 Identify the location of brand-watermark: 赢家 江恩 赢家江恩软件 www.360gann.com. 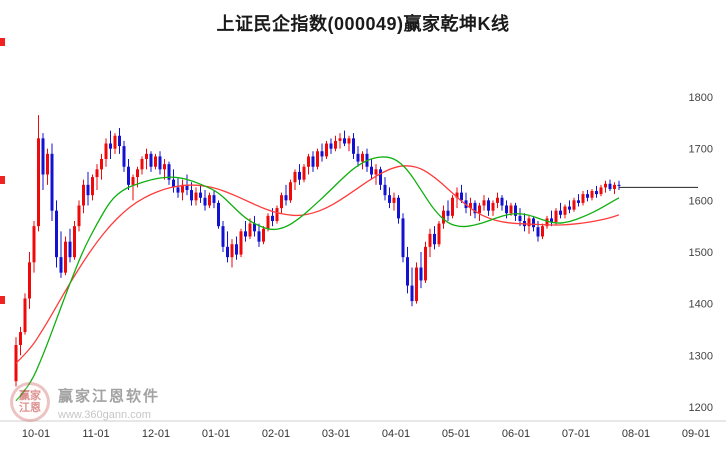
(85, 402).